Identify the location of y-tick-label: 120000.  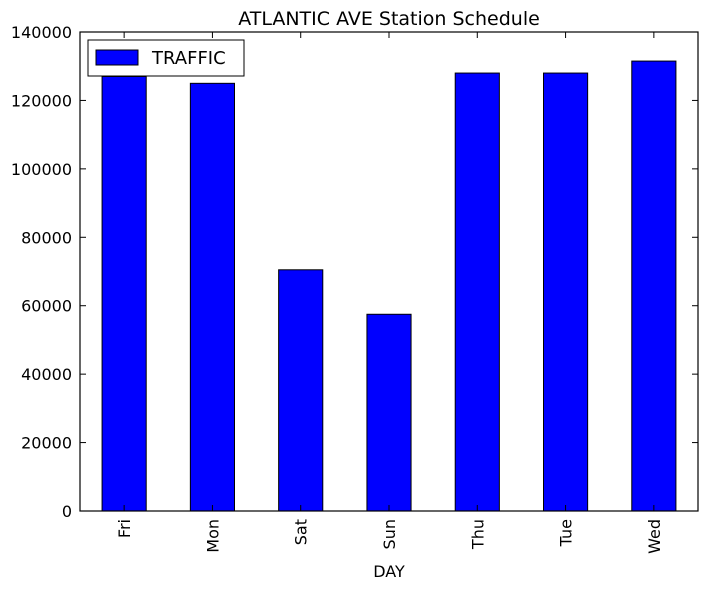
(41, 100).